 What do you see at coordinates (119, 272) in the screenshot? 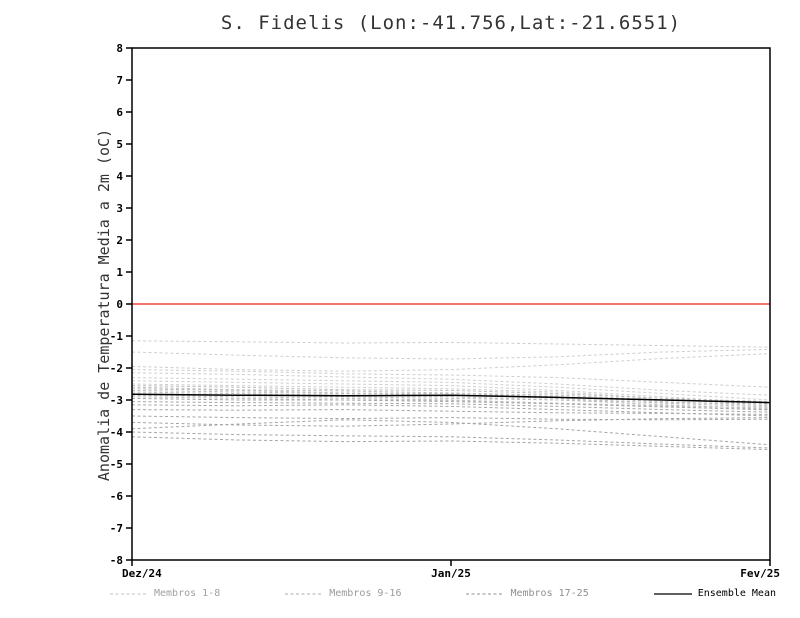
I see `y-tick-label: 1` at bounding box center [119, 272].